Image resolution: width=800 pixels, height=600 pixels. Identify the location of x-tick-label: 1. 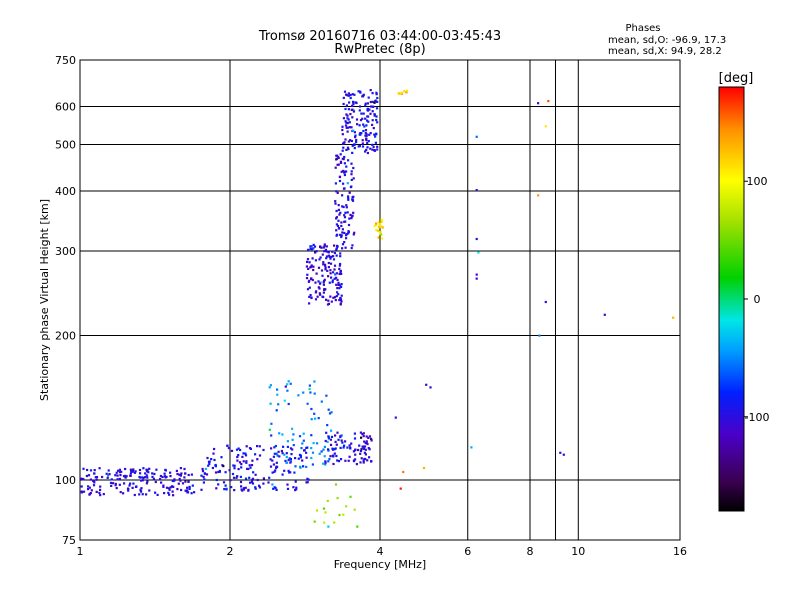
(80, 551).